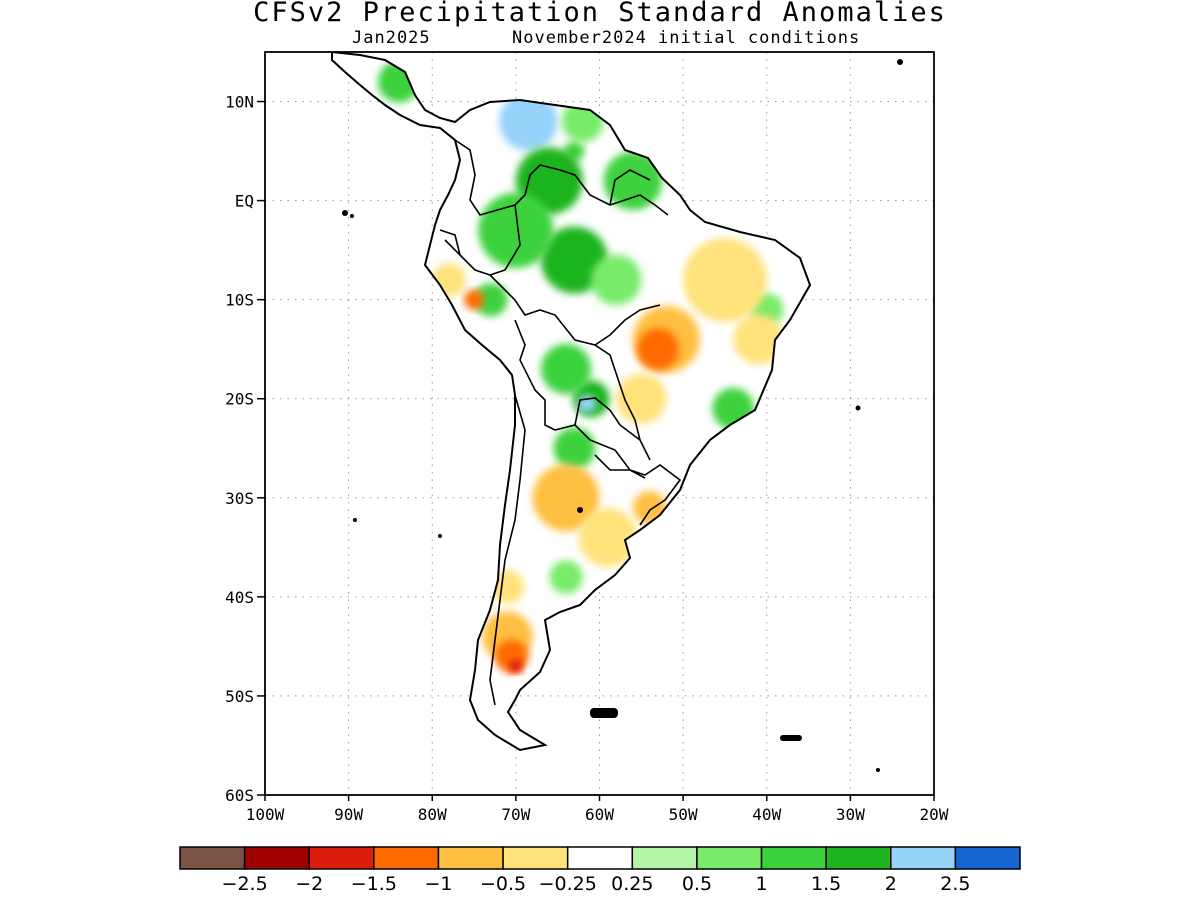  What do you see at coordinates (826, 884) in the screenshot?
I see `colorbar-label: 1.5` at bounding box center [826, 884].